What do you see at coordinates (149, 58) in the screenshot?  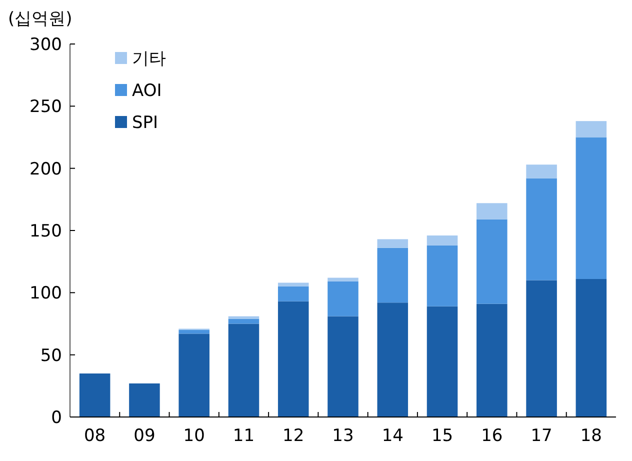 I see `legend-label: 기타` at bounding box center [149, 58].